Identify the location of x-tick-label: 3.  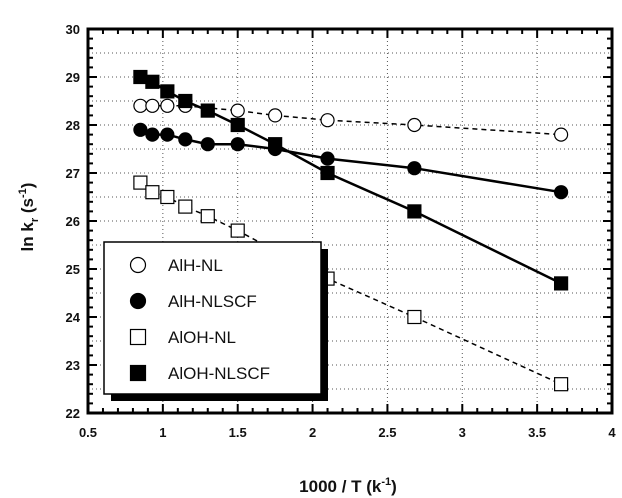
(462, 432).